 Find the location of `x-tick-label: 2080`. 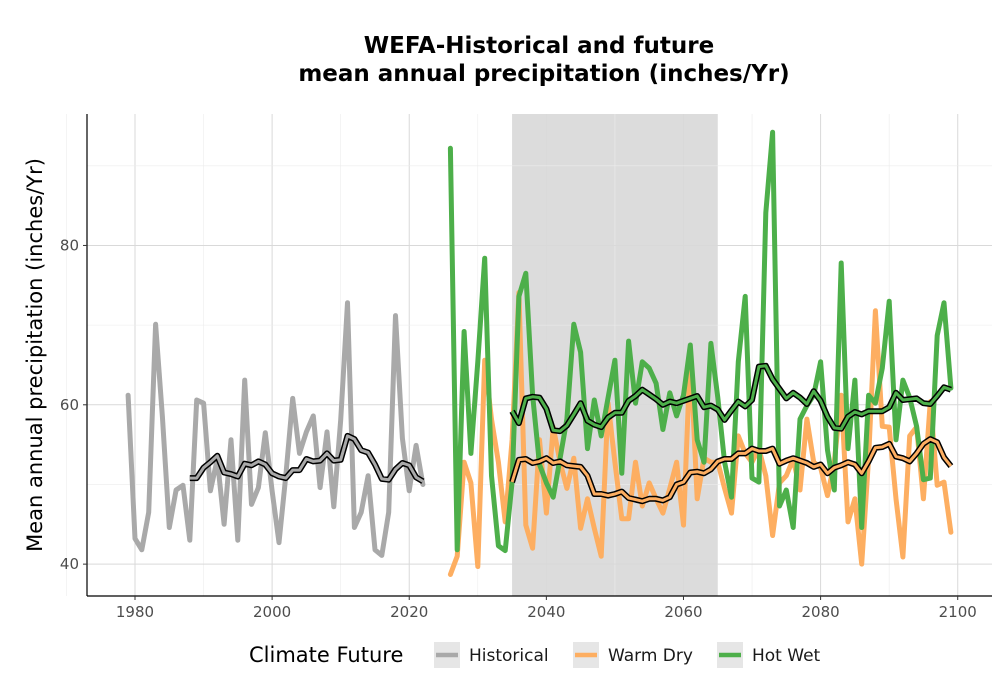

x-tick-label: 2080 is located at coordinates (821, 612).